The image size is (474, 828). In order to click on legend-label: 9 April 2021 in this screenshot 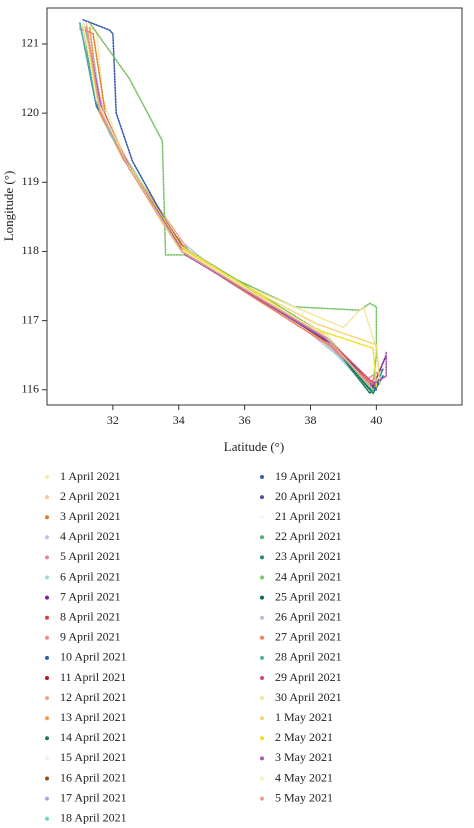, I will do `click(90, 637)`.